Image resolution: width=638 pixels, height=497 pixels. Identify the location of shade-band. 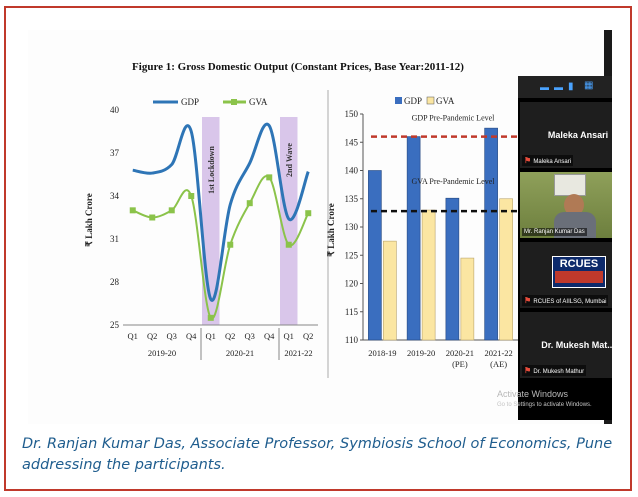
(289, 221).